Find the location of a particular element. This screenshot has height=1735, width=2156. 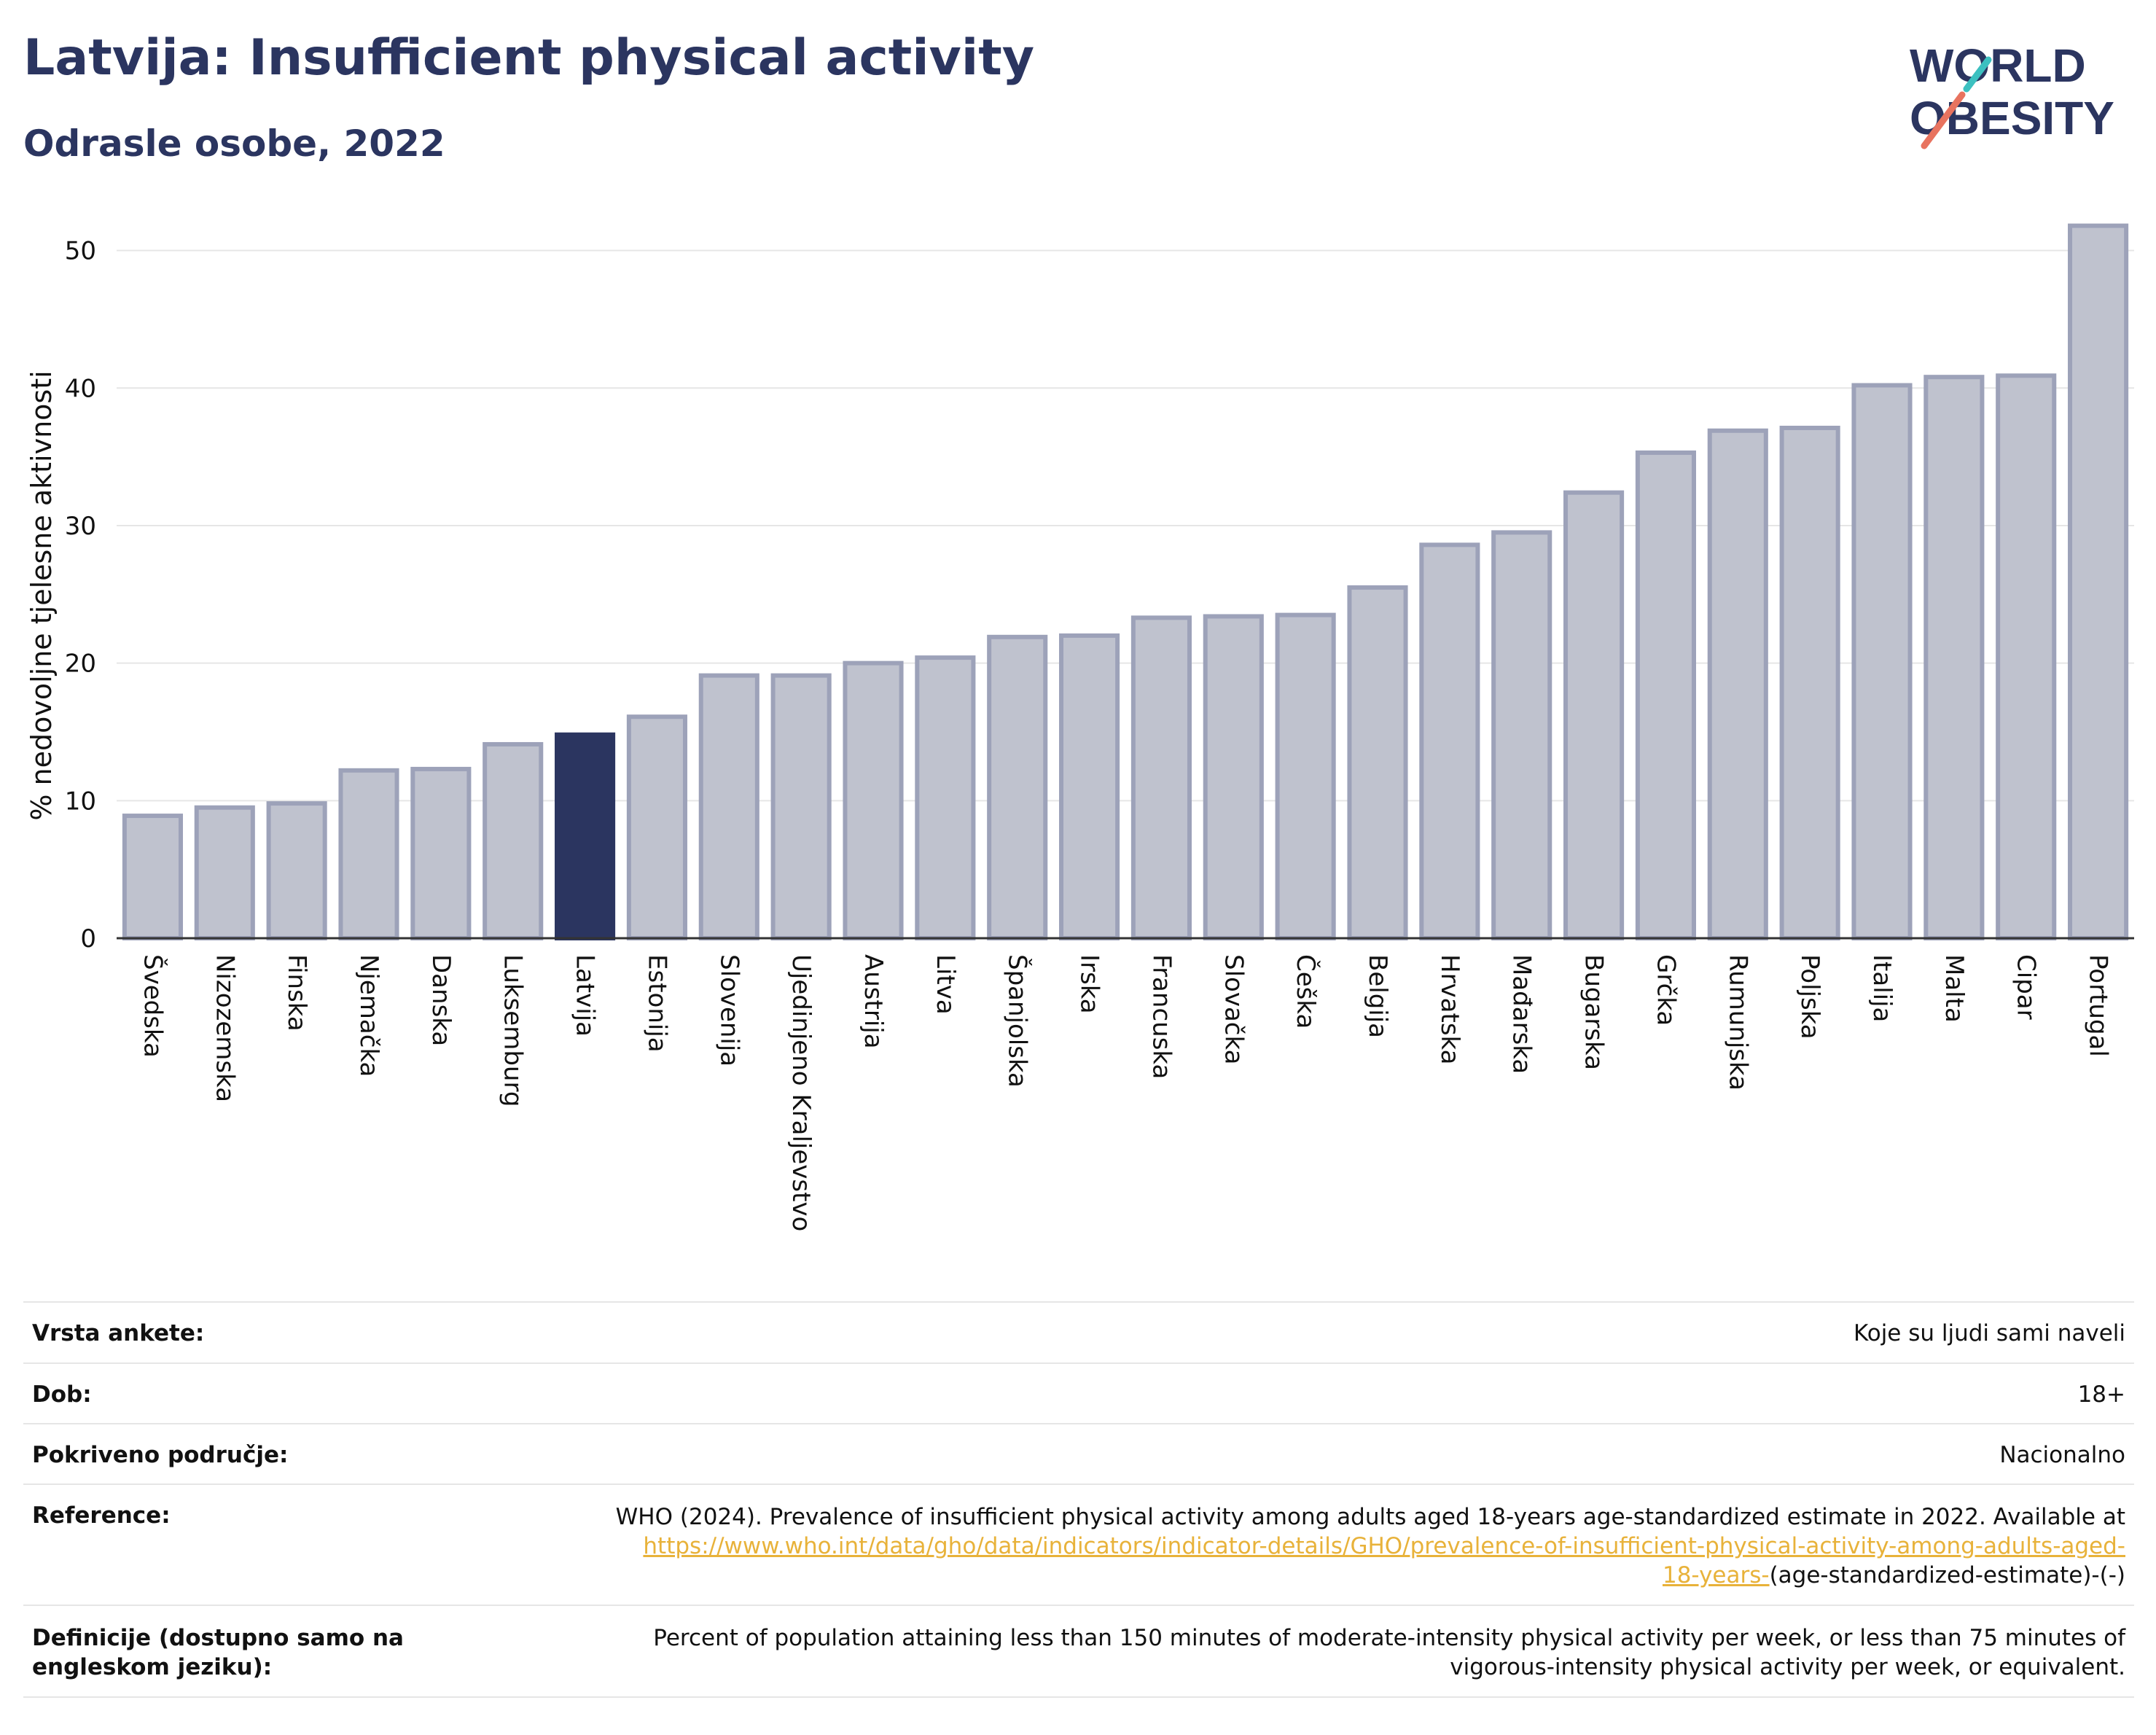

x-tick-label: Ujedinjeno Kraljevstvo is located at coordinates (801, 1092).